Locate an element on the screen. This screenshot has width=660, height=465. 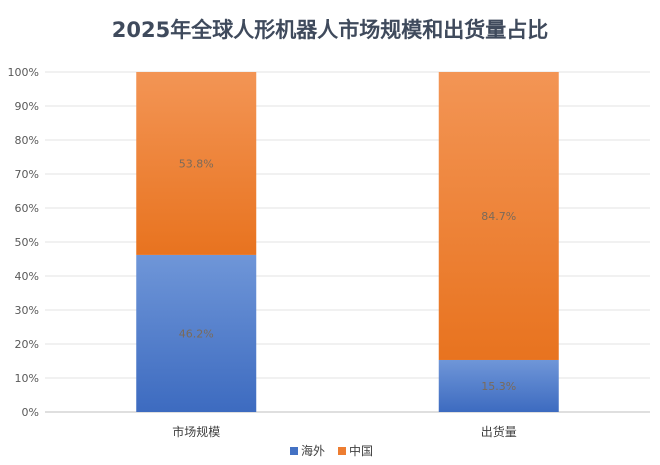
y-tick-label: 0% is located at coordinates (30, 412).